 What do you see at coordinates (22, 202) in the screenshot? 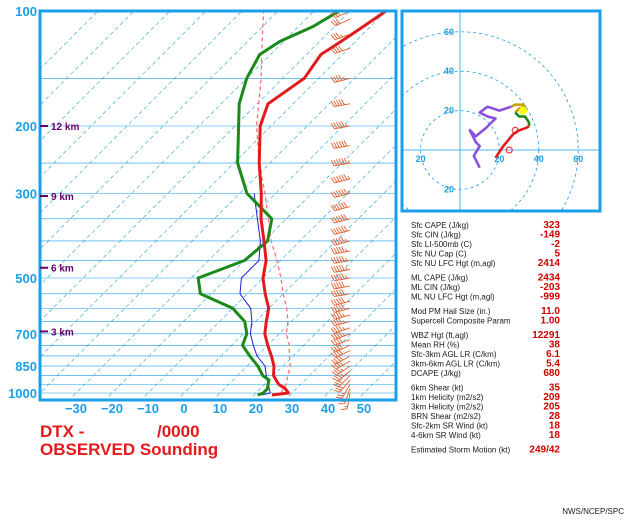
I see `pressure-axis: 100 200 300 500 700 850 1000` at bounding box center [22, 202].